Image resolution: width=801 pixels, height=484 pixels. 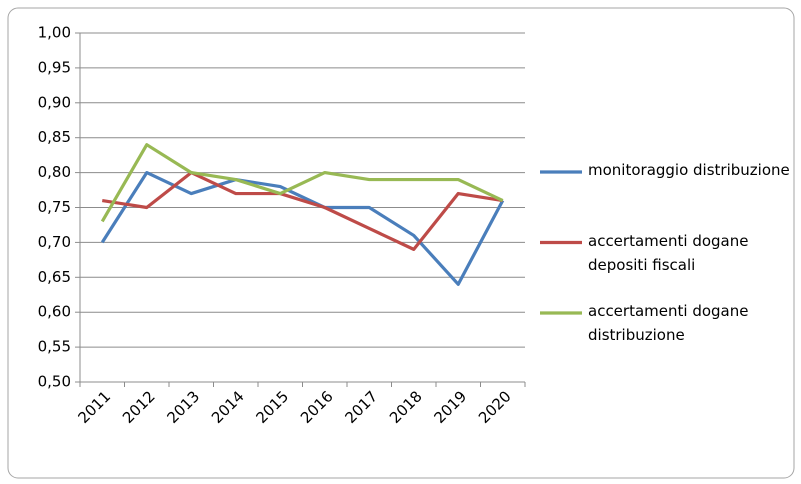 I want to click on legend-label: monitoraggio distribuzione, so click(x=689, y=170).